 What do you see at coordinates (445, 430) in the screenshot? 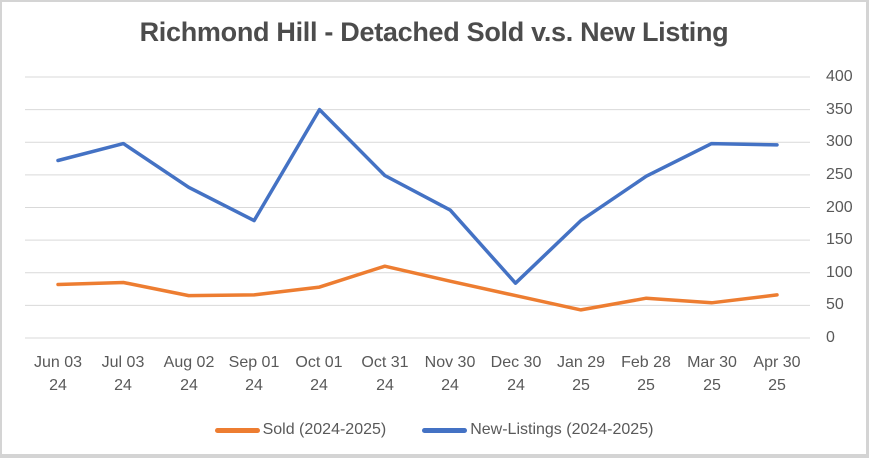
I see `new-listings-series-swatch` at bounding box center [445, 430].